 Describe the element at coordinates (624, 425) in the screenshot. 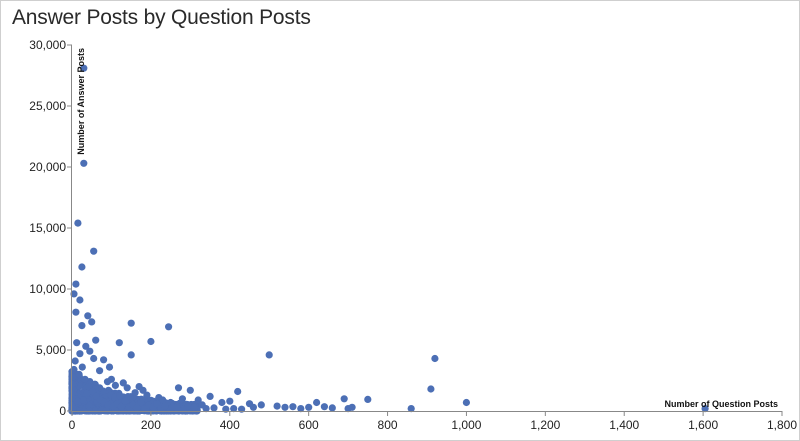

I see `x-tick-label: 1,400` at that location.